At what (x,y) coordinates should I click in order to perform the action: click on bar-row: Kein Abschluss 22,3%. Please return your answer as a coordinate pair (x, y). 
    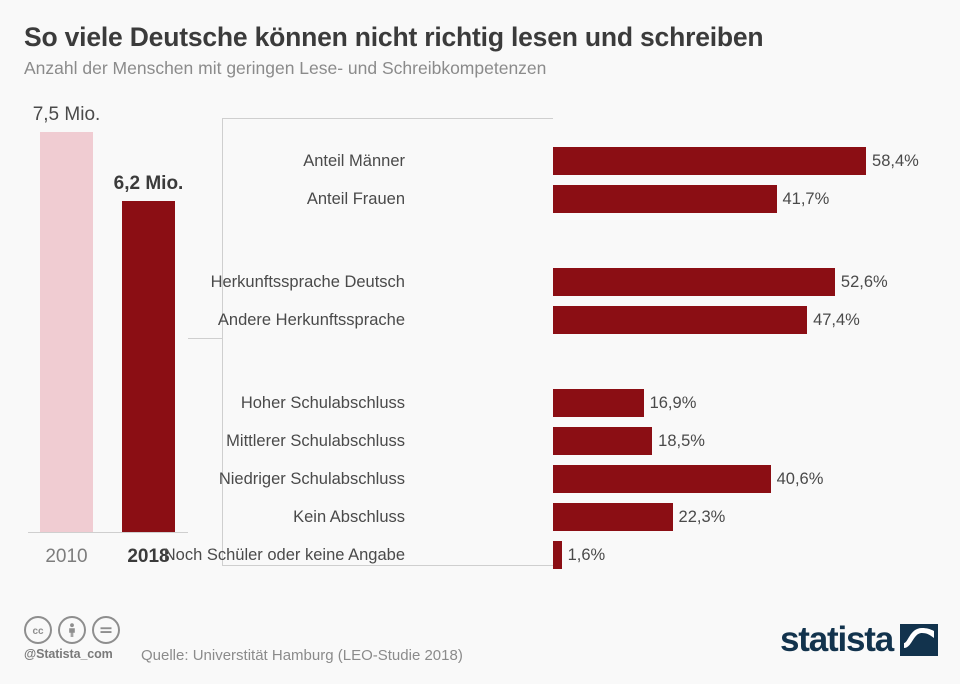
    Looking at the image, I should click on (480, 517).